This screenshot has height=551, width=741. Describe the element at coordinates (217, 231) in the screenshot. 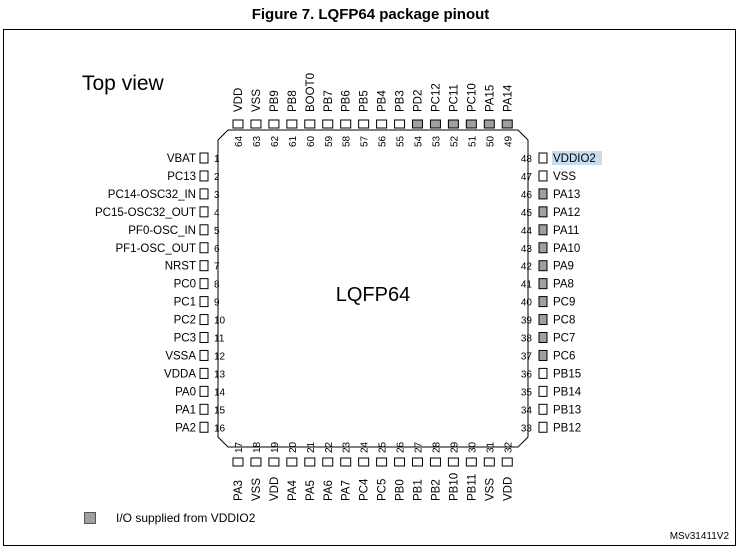

I see `pin-left-4-number: 5` at that location.